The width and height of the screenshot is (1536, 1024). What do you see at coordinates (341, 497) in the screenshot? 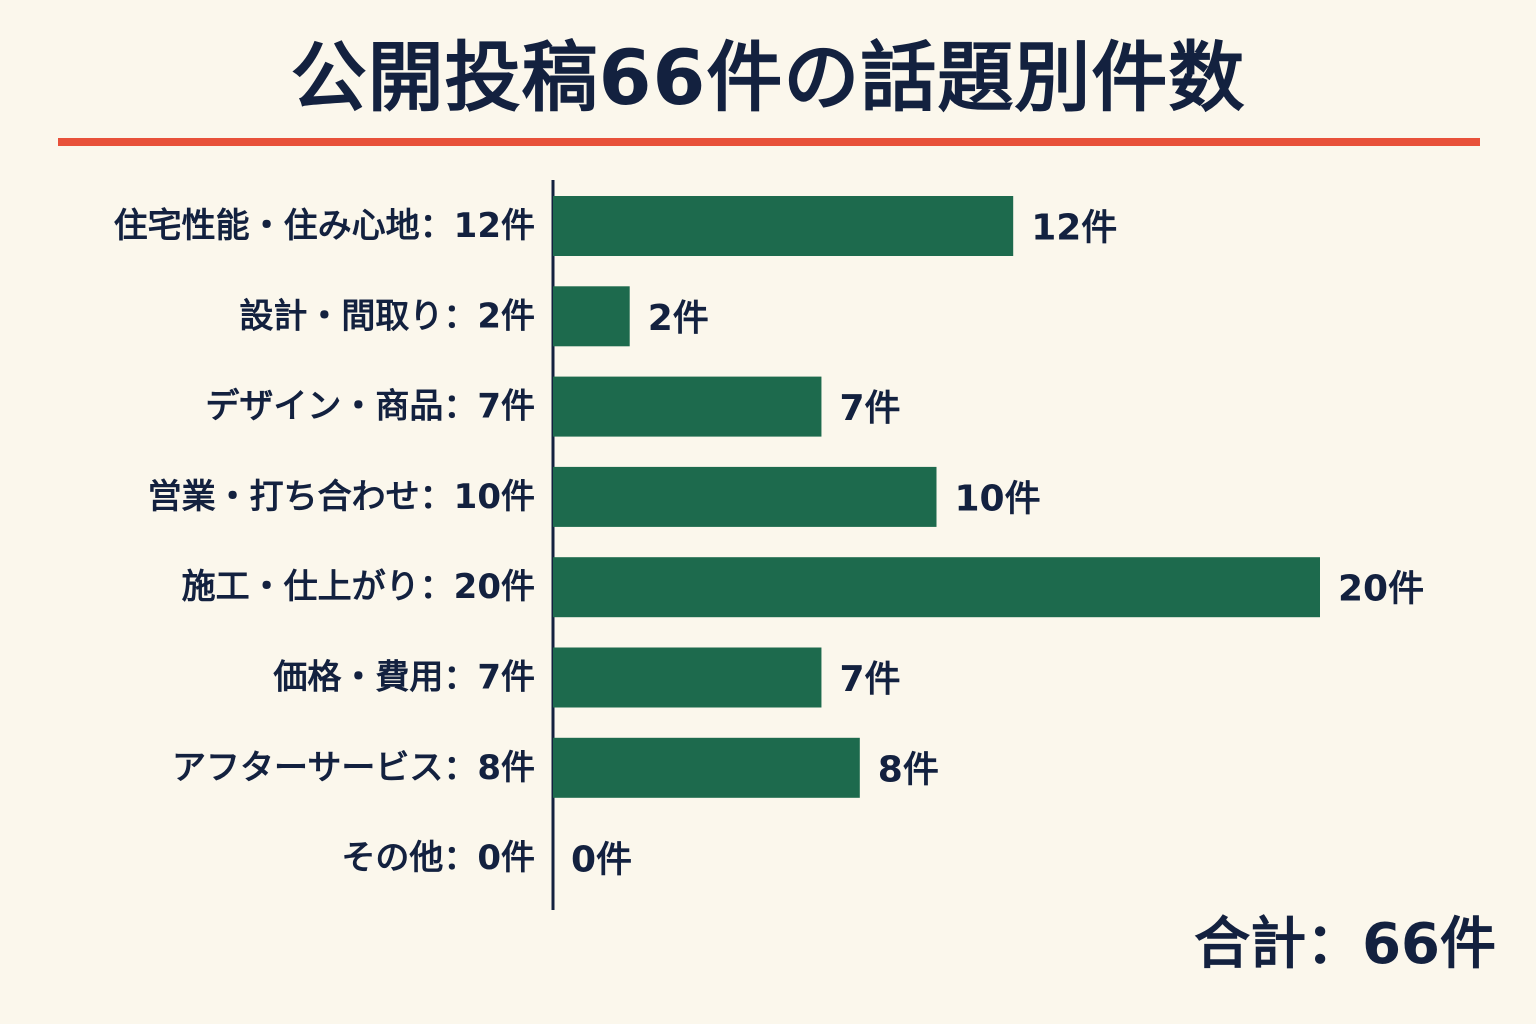
I see `category-label: 営業・打ち合わせ：10件` at bounding box center [341, 497].